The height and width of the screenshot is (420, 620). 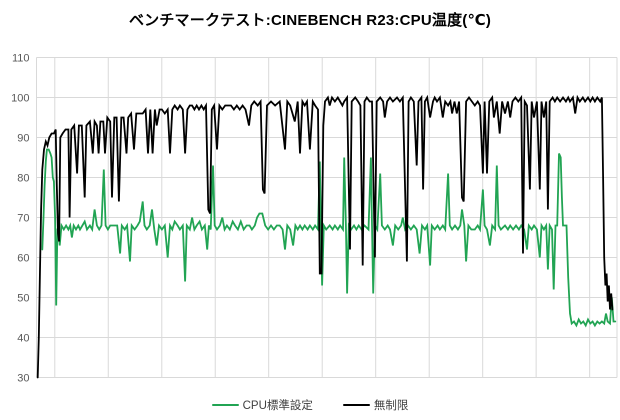 I want to click on chart-title: ベンチマークテスト:CINEBENCH R23:CPU温度(℃), so click(x=310, y=20).